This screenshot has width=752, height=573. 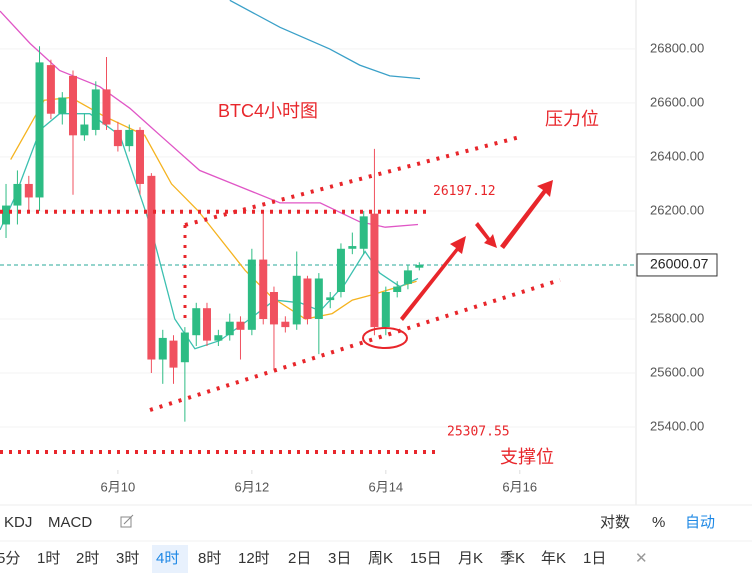 What do you see at coordinates (615, 522) in the screenshot?
I see `option: 对数` at bounding box center [615, 522].